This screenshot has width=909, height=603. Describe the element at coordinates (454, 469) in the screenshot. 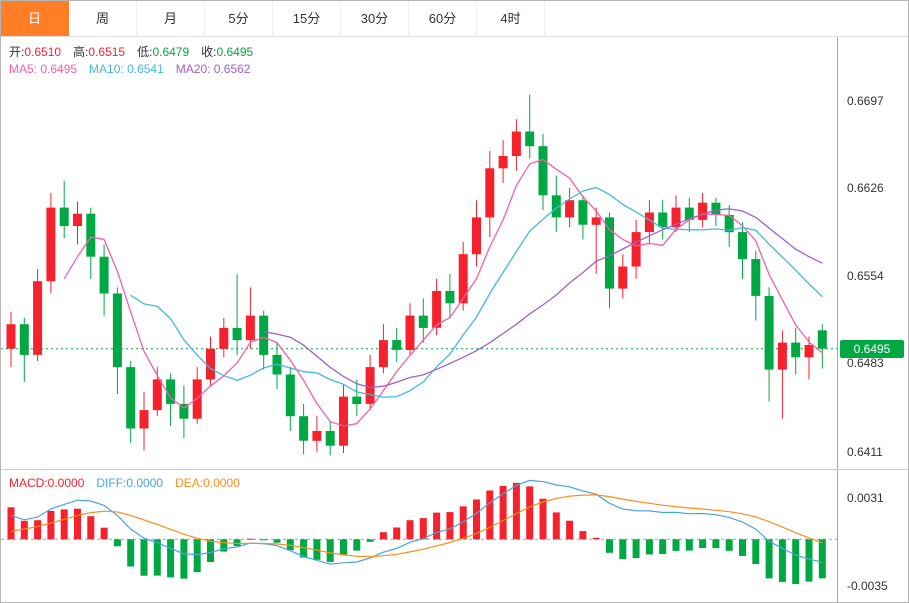

I see `panel-divider` at that location.